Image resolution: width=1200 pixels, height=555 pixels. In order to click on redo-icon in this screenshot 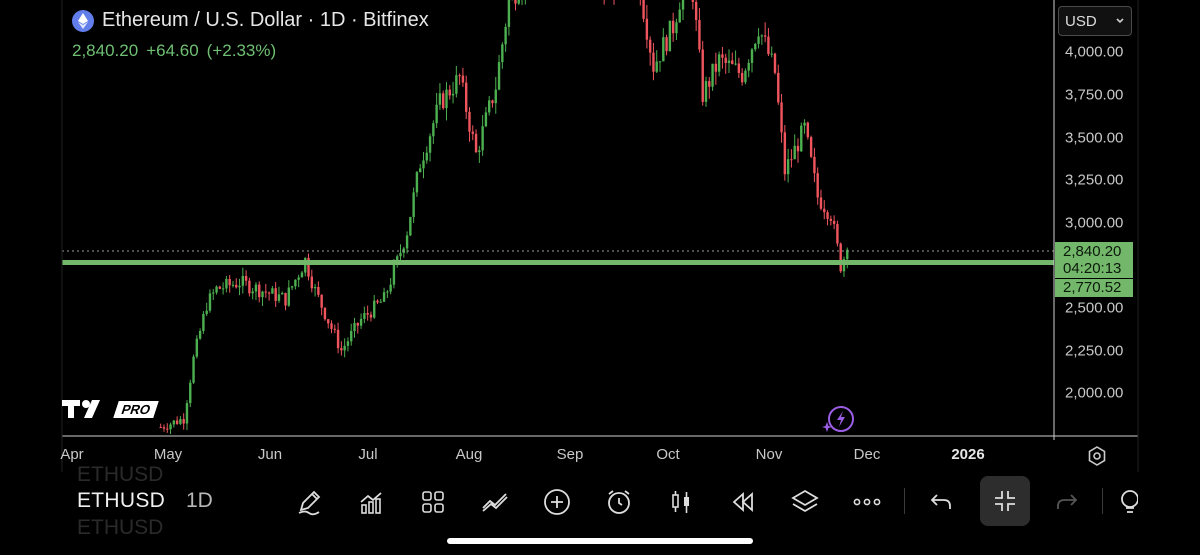, I will do `click(1067, 502)`.